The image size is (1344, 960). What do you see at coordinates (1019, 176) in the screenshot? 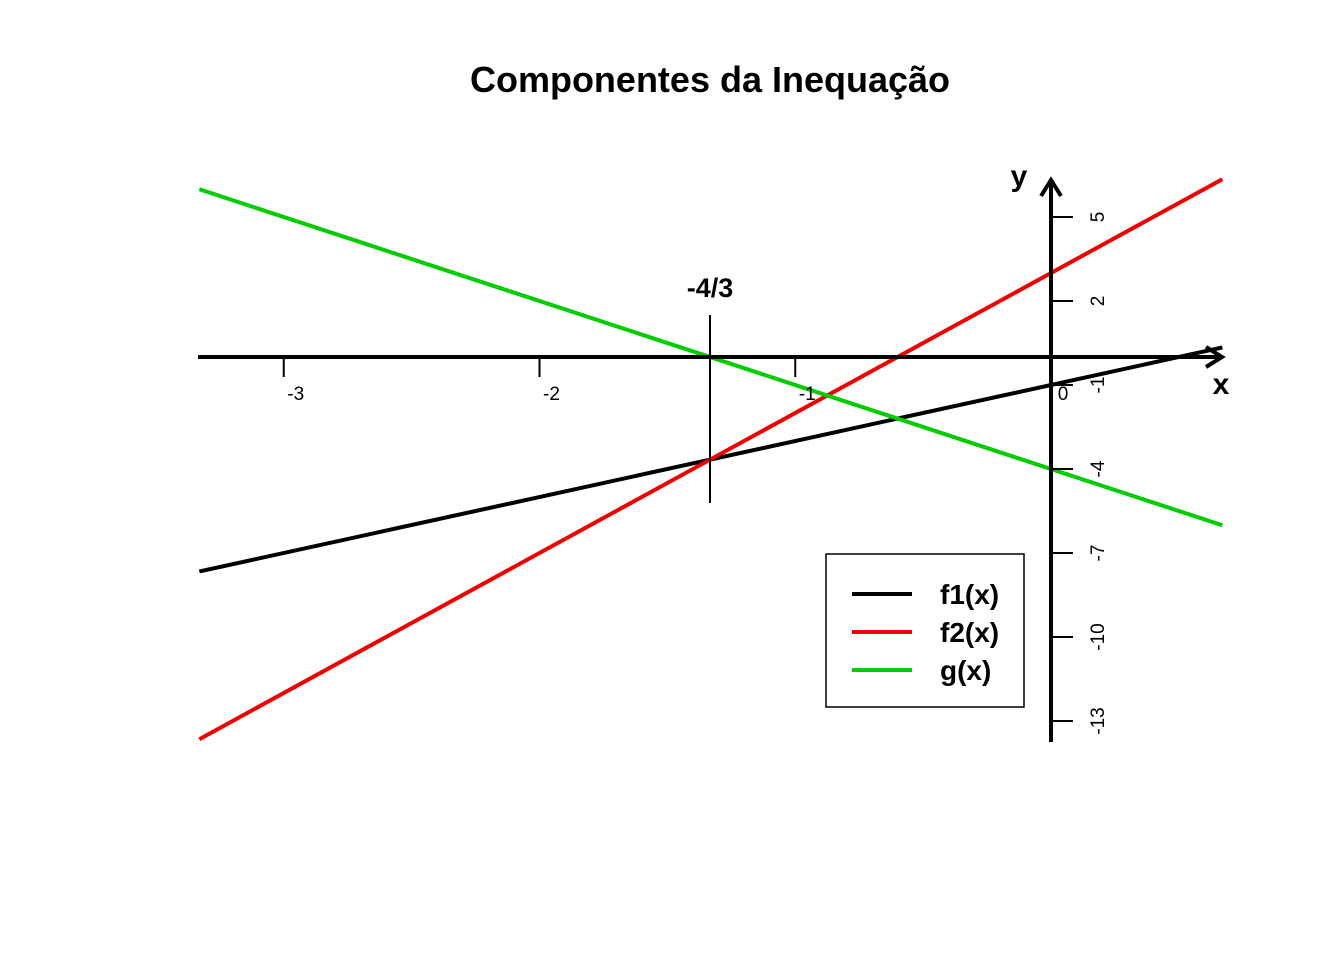
I see `y-axis-label: y` at bounding box center [1019, 176].